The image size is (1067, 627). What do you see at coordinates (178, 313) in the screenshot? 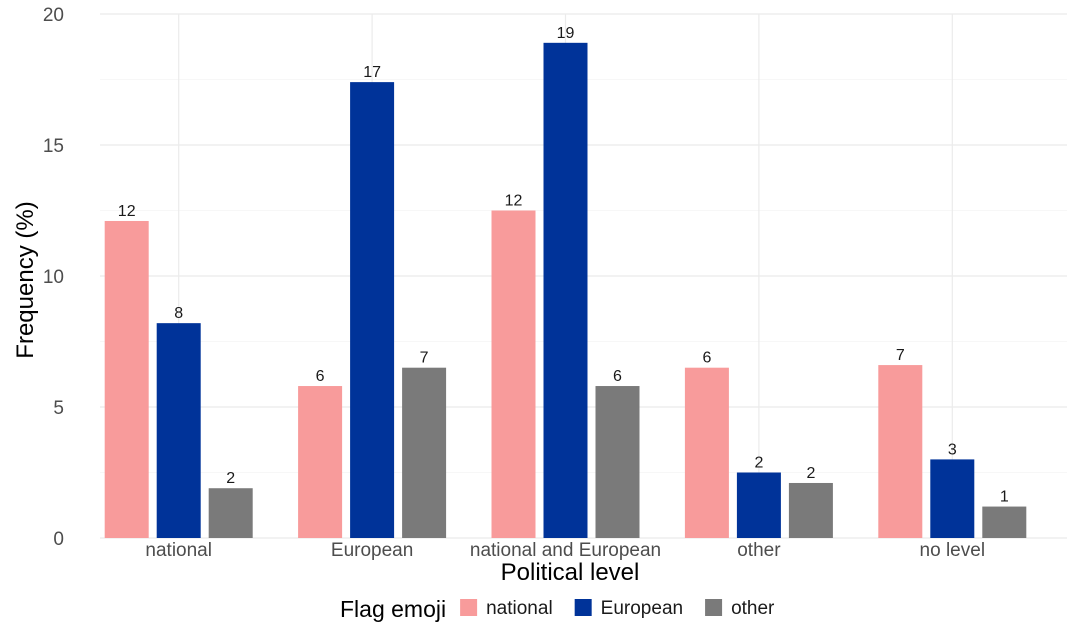
I see `bar-value-label: 8` at bounding box center [178, 313].